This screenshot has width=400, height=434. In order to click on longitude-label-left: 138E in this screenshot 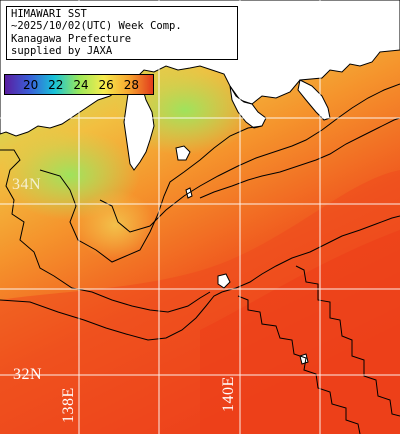, I will do `click(68, 405)`.